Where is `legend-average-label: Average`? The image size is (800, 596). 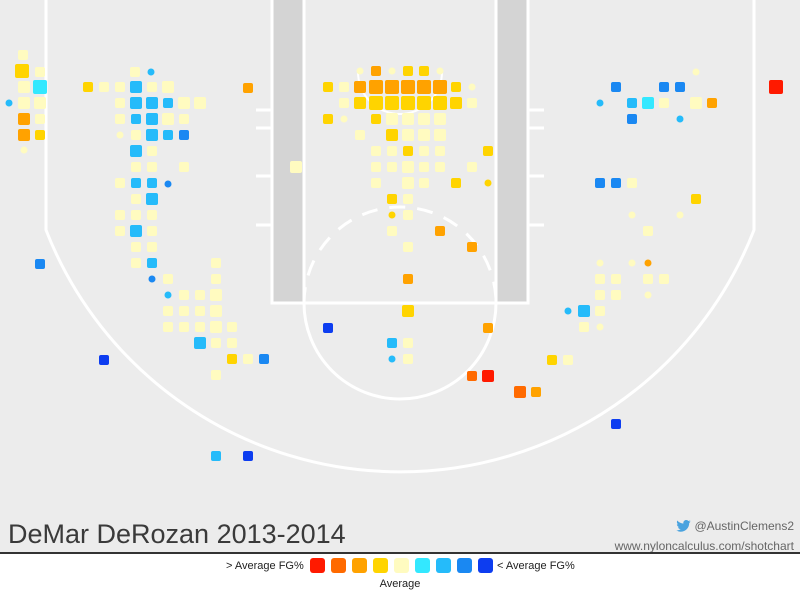
legend-average-label: Average is located at coordinates (400, 584).